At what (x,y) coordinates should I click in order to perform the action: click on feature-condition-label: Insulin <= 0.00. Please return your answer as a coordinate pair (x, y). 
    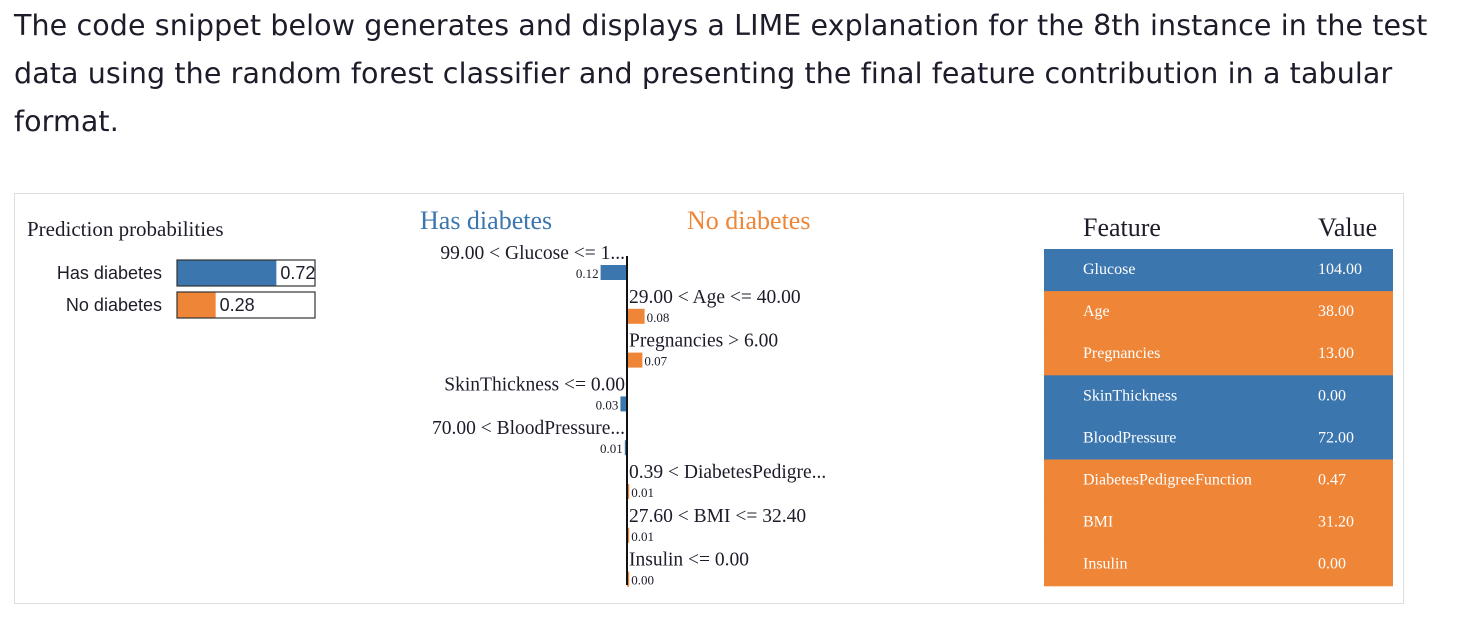
    Looking at the image, I should click on (689, 560).